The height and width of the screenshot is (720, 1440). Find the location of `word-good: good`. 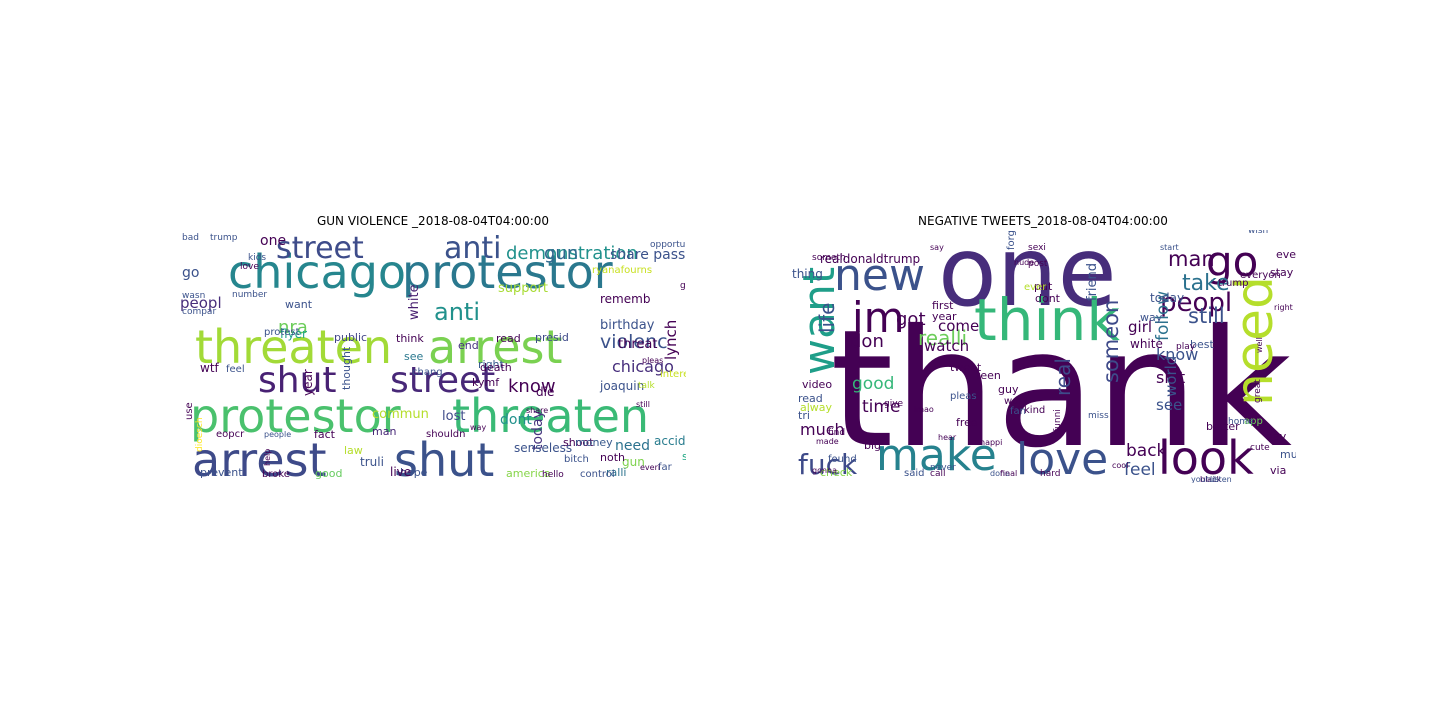

word-good: good is located at coordinates (328, 473).